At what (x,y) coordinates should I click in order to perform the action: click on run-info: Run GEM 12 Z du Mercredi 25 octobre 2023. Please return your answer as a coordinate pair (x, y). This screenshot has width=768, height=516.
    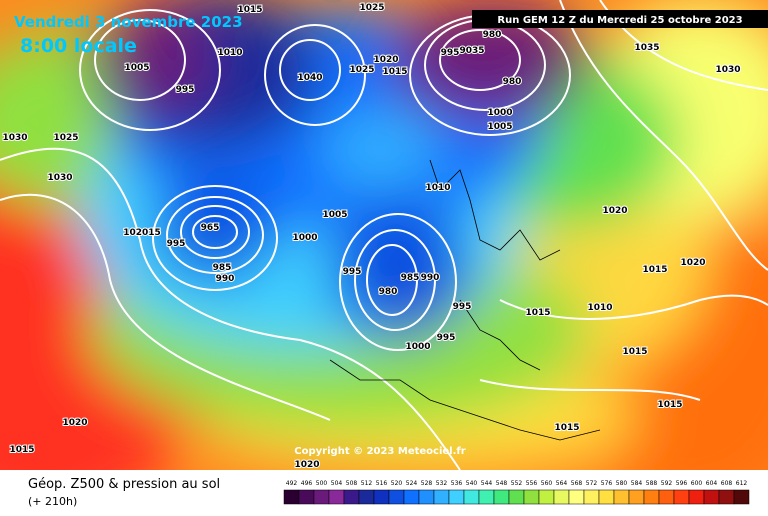
    Looking at the image, I should click on (619, 20).